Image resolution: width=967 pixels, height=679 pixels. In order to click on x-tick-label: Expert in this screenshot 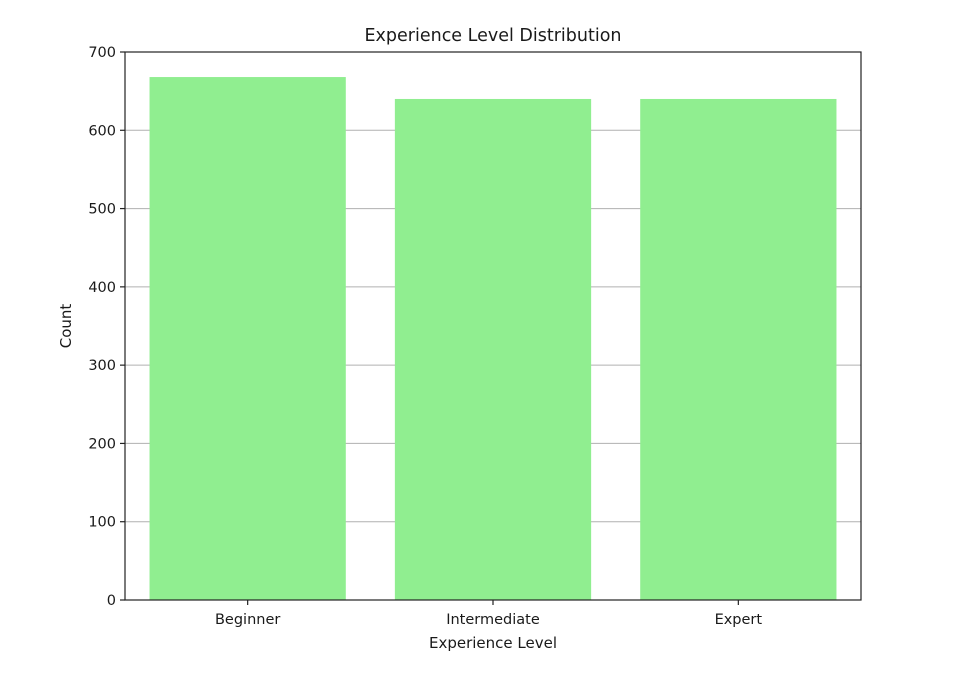, I will do `click(739, 620)`.